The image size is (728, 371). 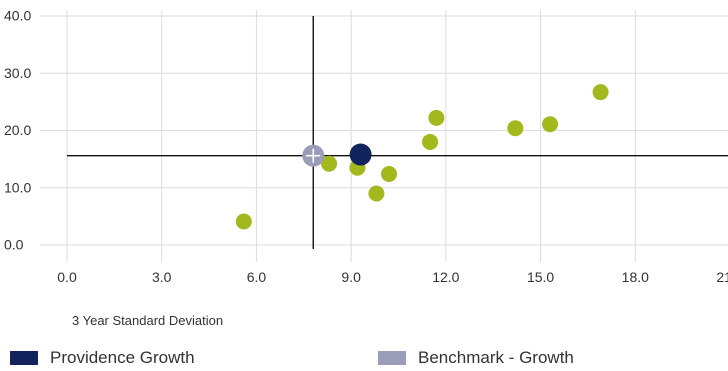 What do you see at coordinates (722, 277) in the screenshot?
I see `x-tick-label: 21.0` at bounding box center [722, 277].